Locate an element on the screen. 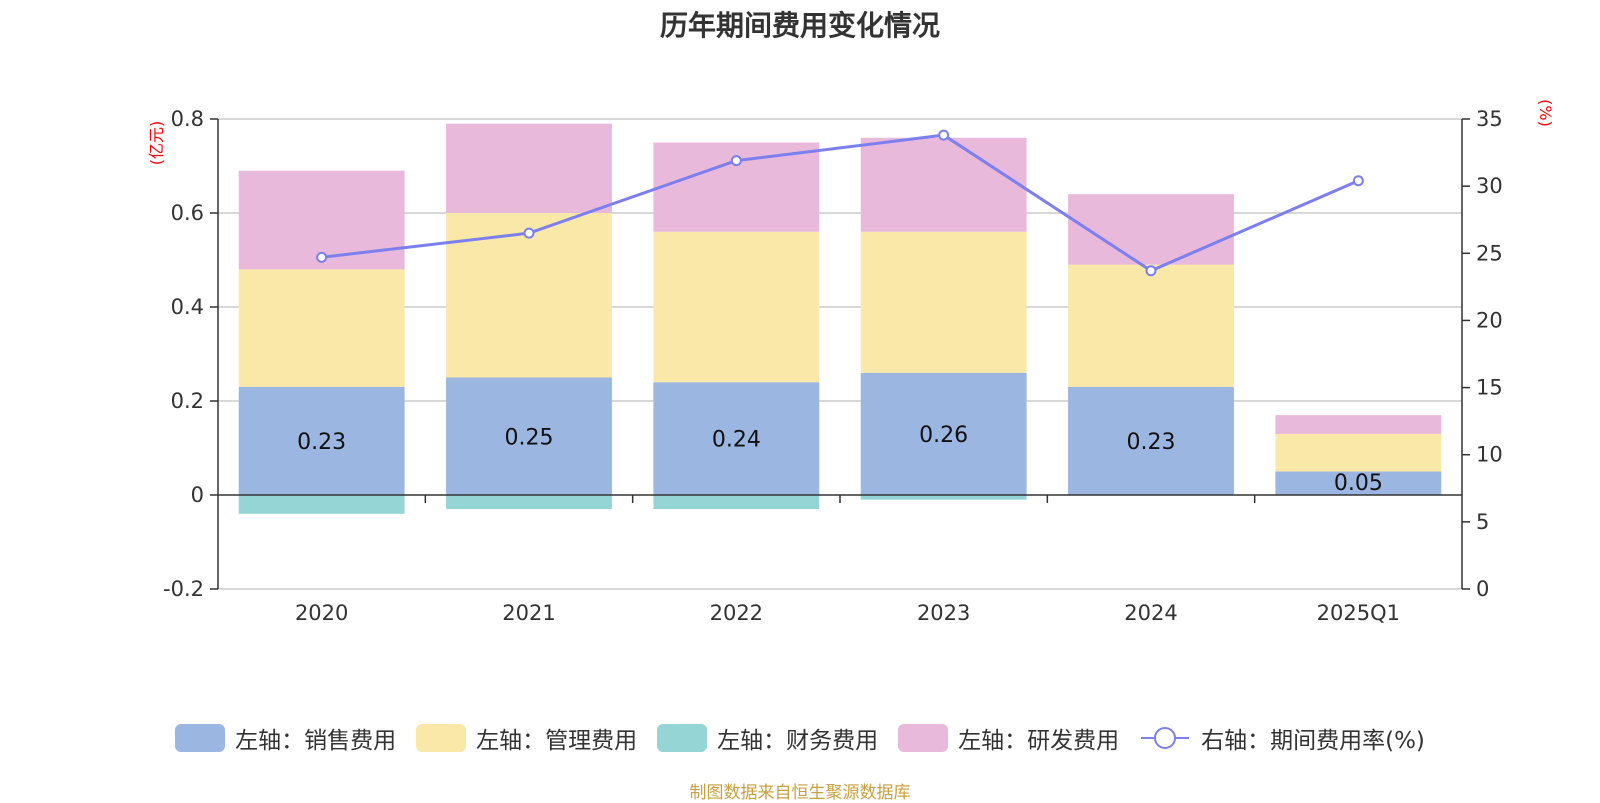  legend-item: 左轴：财务费用 is located at coordinates (767, 738).